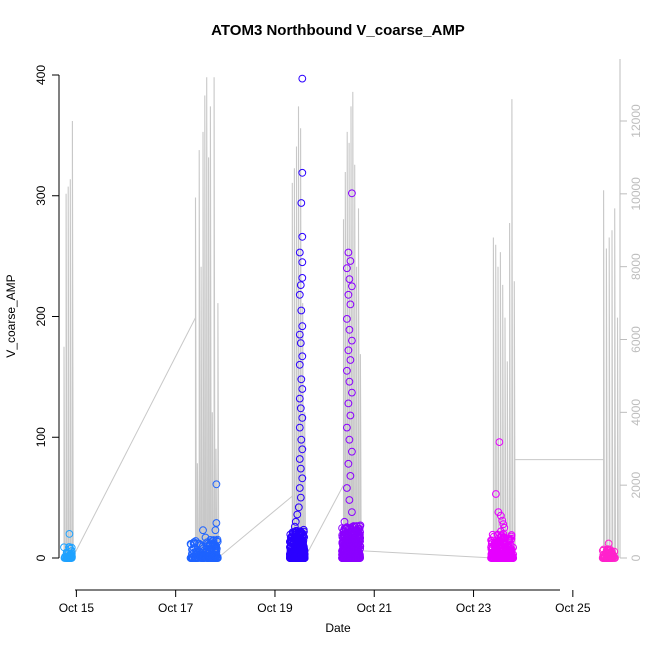 This screenshot has height=650, width=650. What do you see at coordinates (573, 608) in the screenshot?
I see `x-tick-label: Oct 25` at bounding box center [573, 608].